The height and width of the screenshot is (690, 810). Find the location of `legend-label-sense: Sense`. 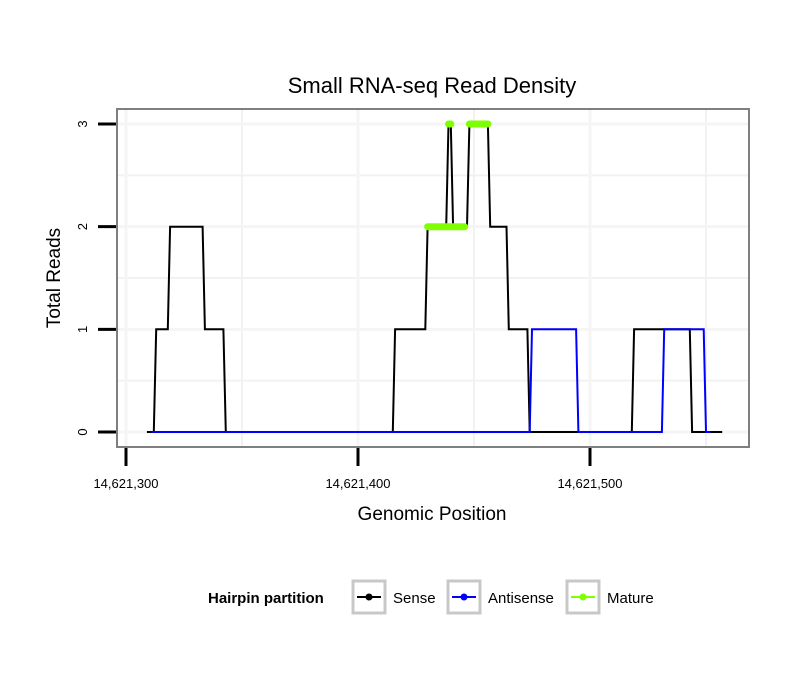

legend-label-sense: Sense is located at coordinates (414, 598).